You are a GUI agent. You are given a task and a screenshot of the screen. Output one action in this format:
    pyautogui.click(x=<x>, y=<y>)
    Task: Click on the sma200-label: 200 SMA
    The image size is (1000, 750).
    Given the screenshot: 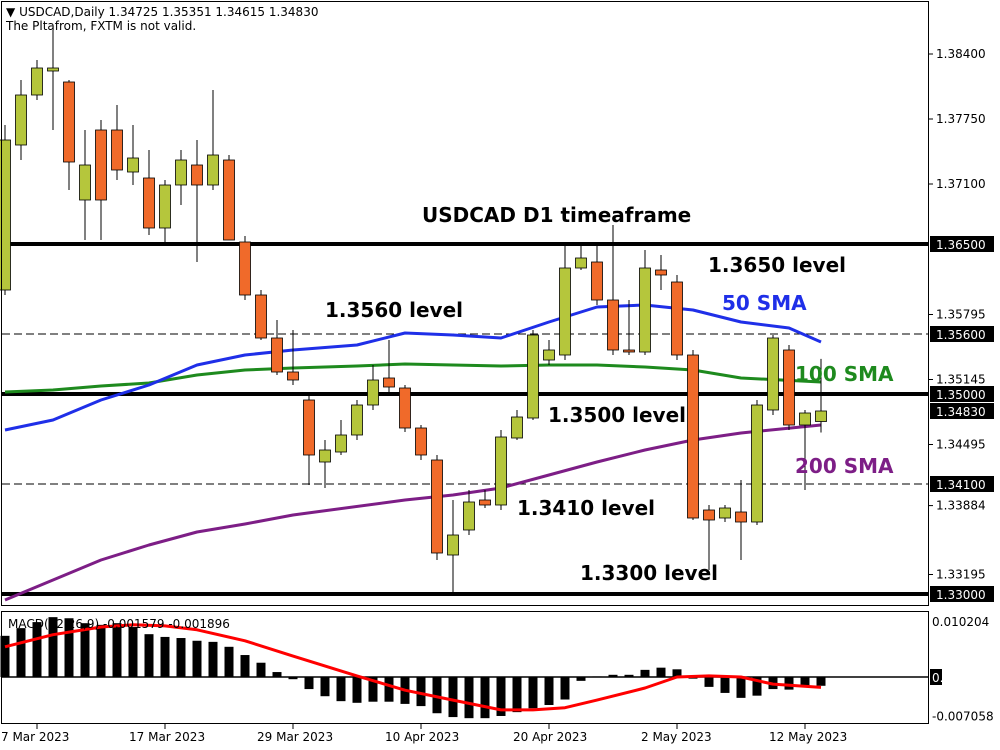 What is the action you would take?
    pyautogui.click(x=844, y=466)
    